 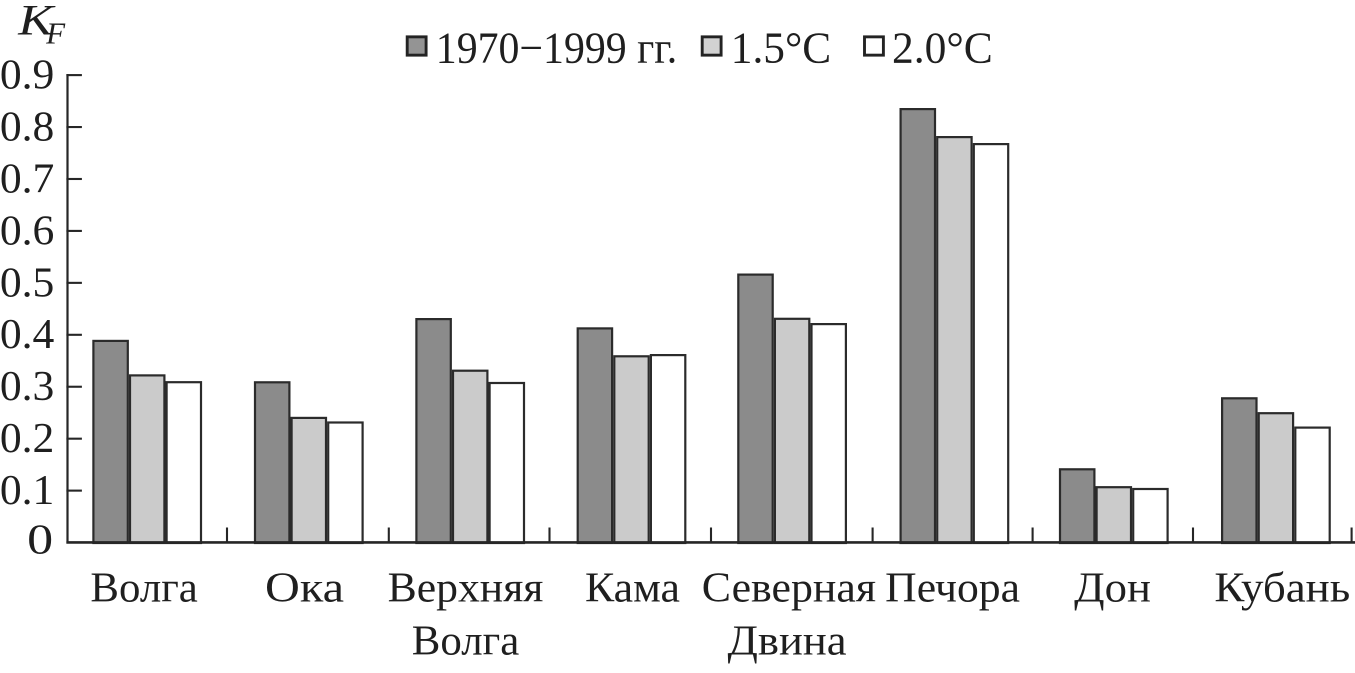 What do you see at coordinates (632, 589) in the screenshot?
I see `svg-text: Кама` at bounding box center [632, 589].